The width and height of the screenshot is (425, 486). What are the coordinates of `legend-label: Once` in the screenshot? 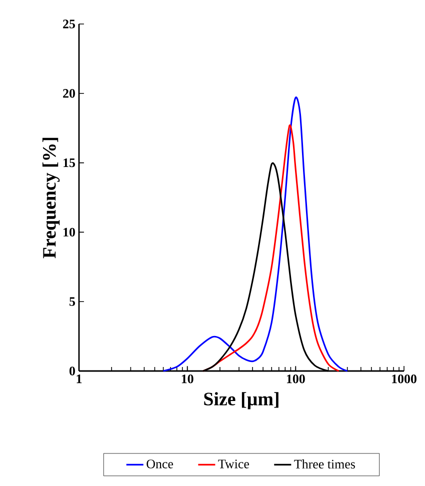 It's located at (160, 464).